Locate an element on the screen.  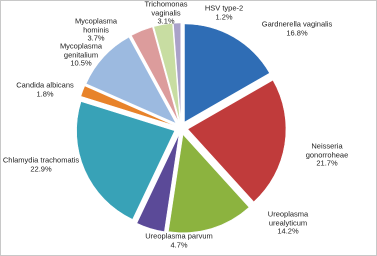
value-label: 3.7% is located at coordinates (96, 38).